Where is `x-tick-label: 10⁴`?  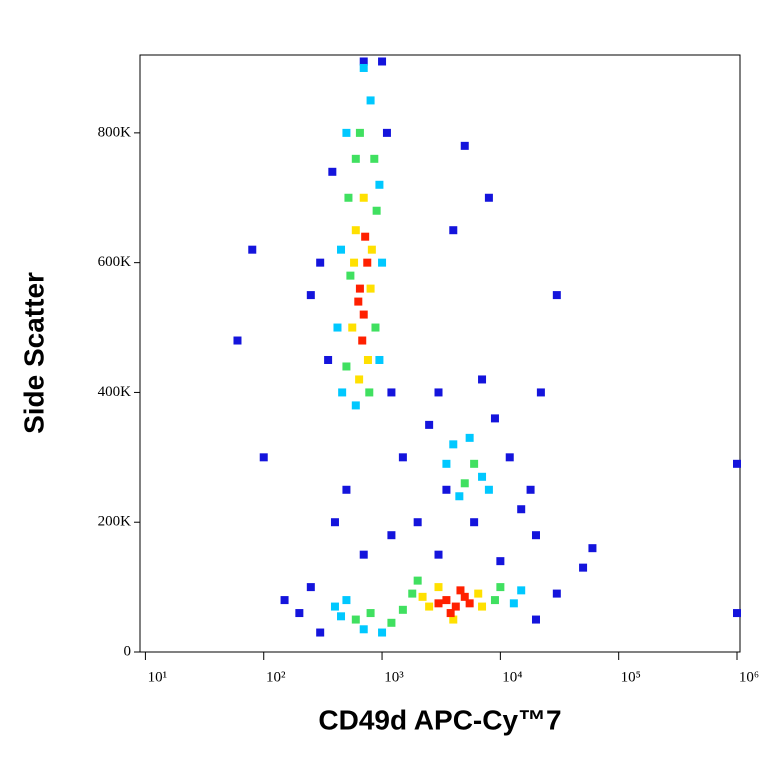
x-tick-label: 10⁴ is located at coordinates (512, 677).